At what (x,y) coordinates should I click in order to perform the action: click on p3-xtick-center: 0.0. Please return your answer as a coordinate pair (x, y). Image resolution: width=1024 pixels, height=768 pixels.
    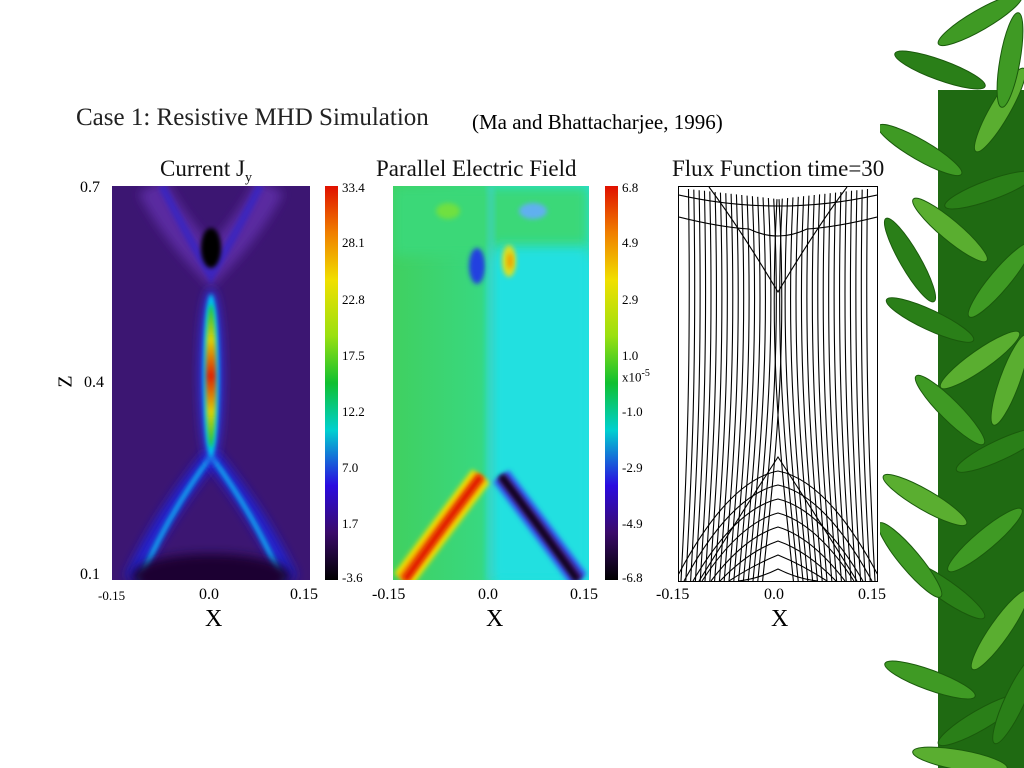
    Looking at the image, I should click on (774, 594).